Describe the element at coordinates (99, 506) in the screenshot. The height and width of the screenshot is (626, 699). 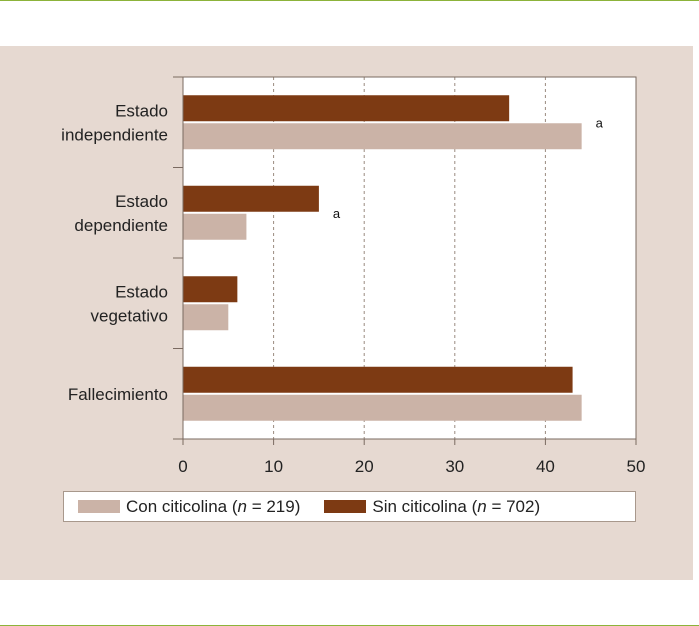
I see `legend-swatch-con` at that location.